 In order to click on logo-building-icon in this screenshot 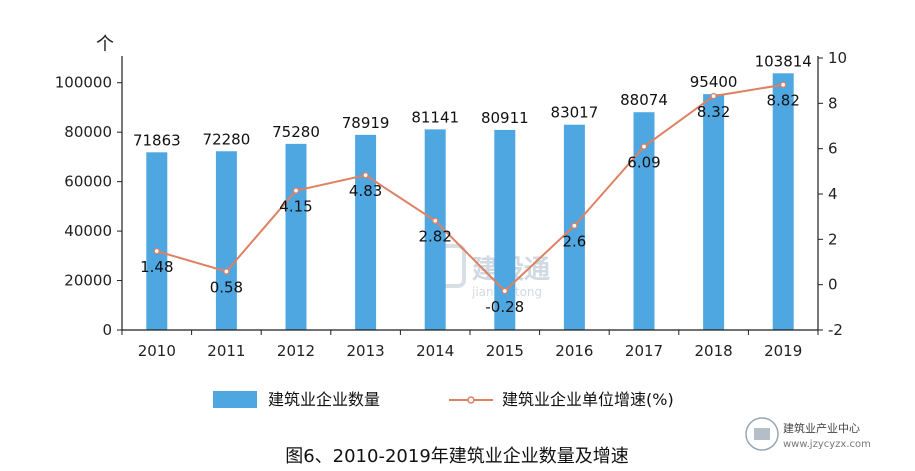, I will do `click(762, 434)`.